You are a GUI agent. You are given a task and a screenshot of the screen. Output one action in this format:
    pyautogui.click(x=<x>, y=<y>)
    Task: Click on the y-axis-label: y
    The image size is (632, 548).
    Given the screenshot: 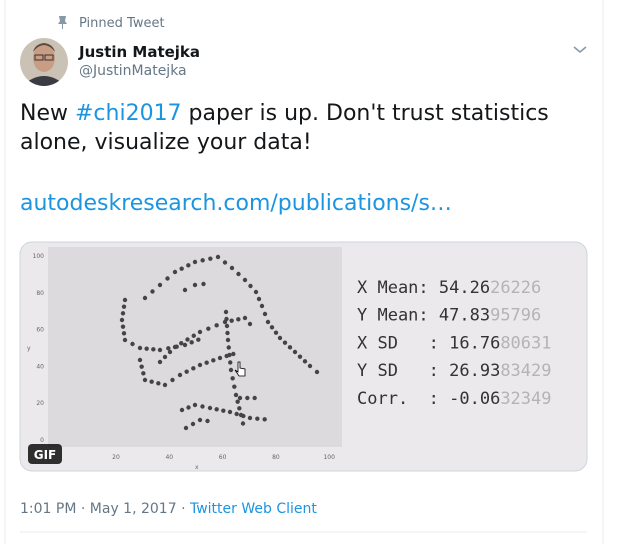 What is the action you would take?
    pyautogui.click(x=29, y=348)
    